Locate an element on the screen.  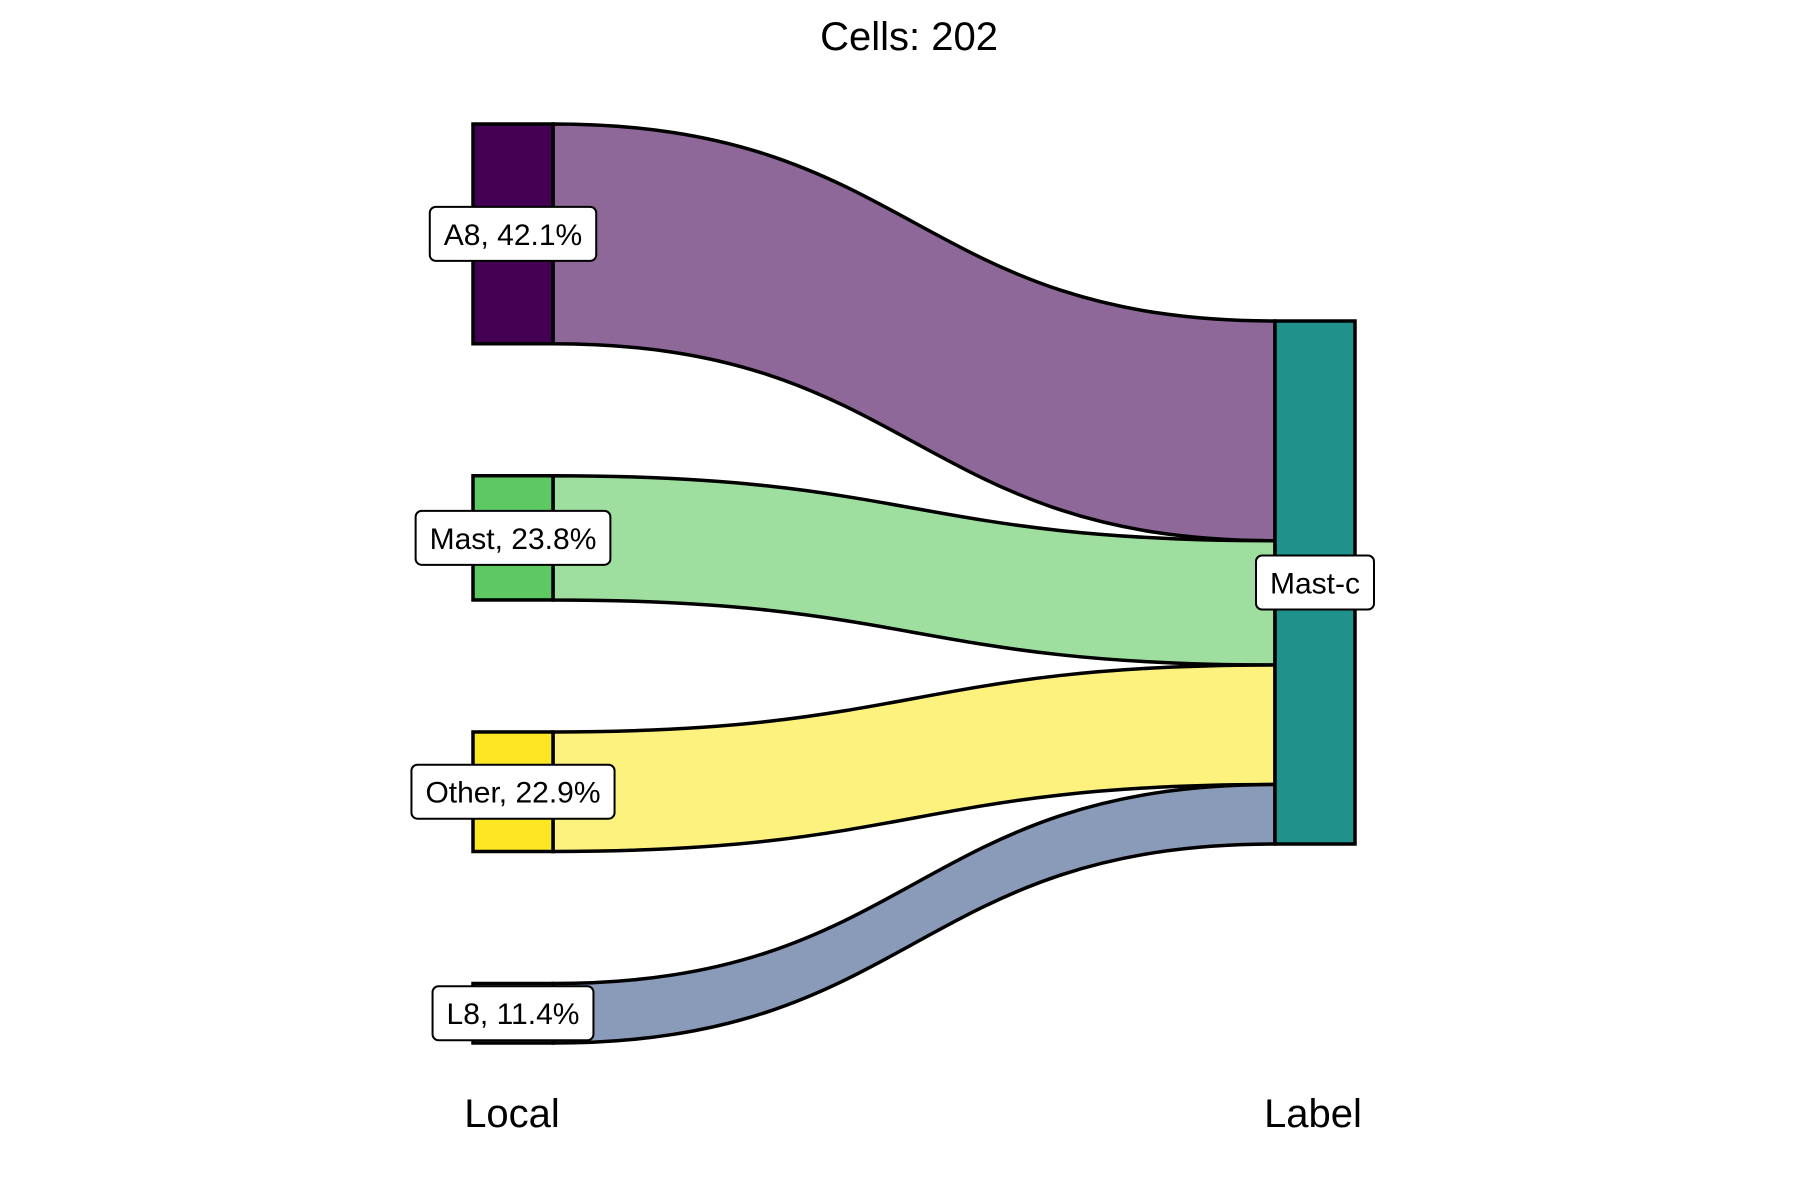
node-label-text: Mast-c is located at coordinates (1315, 584).